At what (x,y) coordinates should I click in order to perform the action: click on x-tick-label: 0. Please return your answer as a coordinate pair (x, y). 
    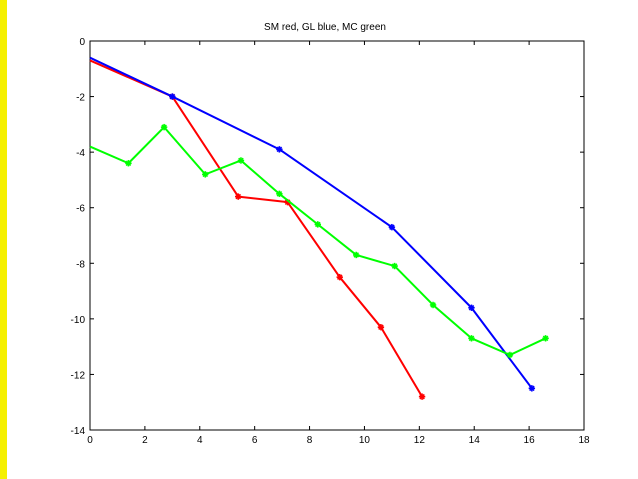
    Looking at the image, I should click on (90, 440).